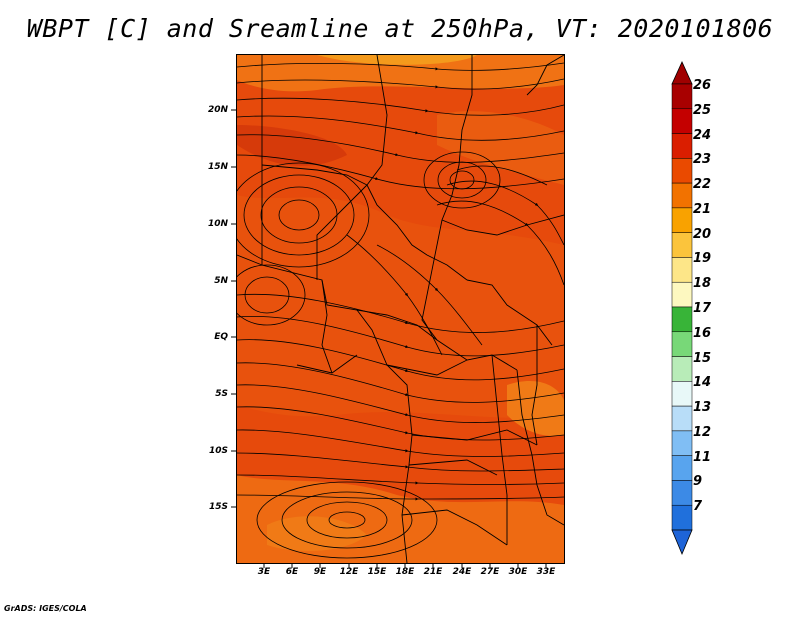  I want to click on lon-label-6e: 6E, so click(292, 572).